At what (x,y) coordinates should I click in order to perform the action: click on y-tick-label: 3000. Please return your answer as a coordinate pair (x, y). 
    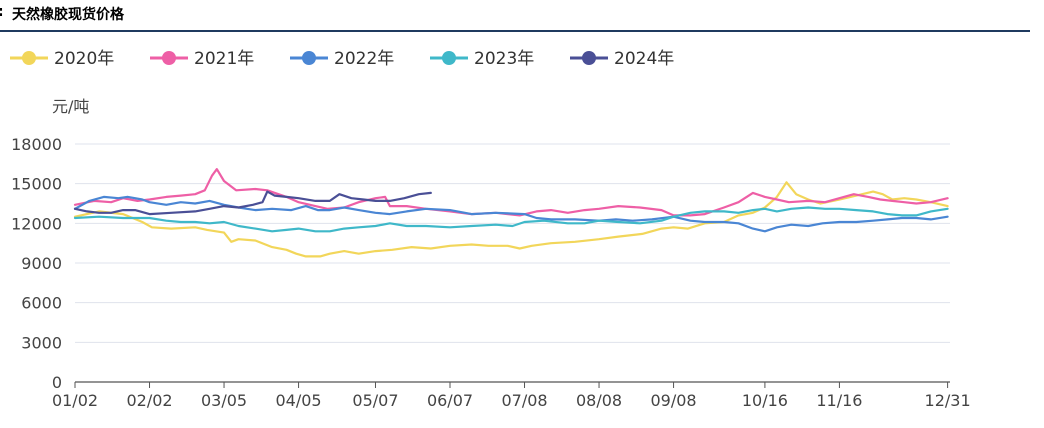
    Looking at the image, I should click on (41, 342).